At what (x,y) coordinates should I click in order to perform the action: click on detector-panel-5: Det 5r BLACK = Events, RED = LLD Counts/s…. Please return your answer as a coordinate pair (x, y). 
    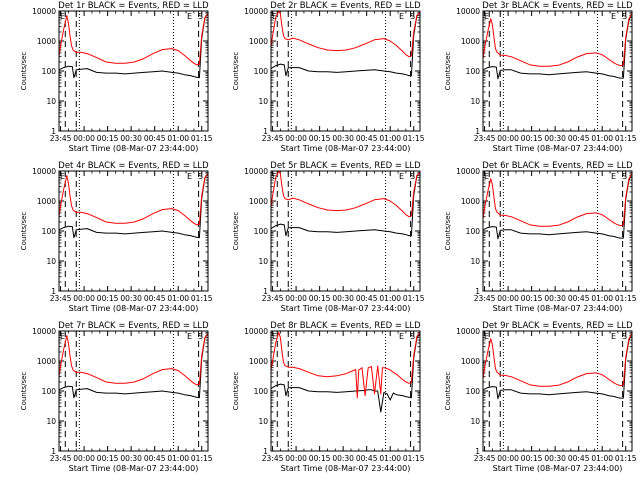
    Looking at the image, I should click on (328, 237).